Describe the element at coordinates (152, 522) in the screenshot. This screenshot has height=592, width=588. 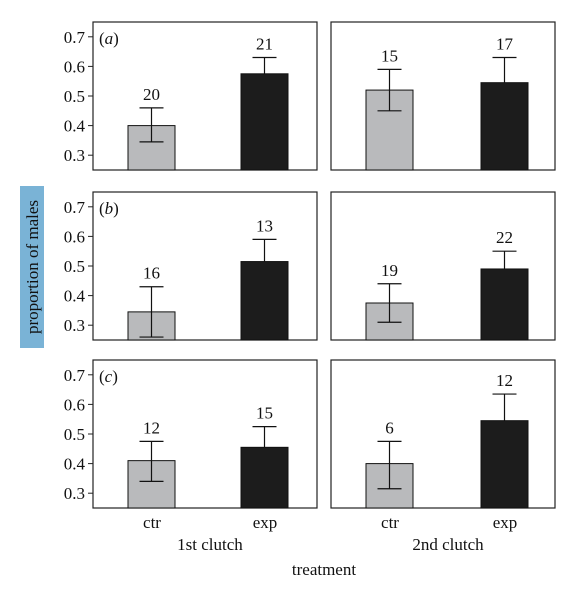
I see `x-tick-ctr-1: ctr` at that location.